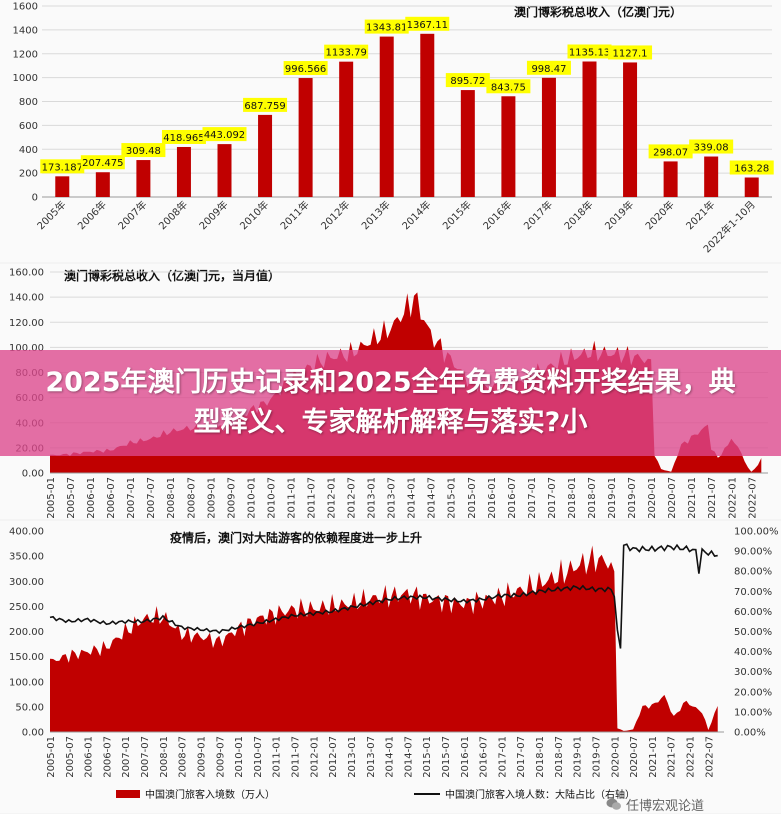 The height and width of the screenshot is (814, 781). What do you see at coordinates (28, 174) in the screenshot?
I see `chart1-y-tick-label: 200` at bounding box center [28, 174].